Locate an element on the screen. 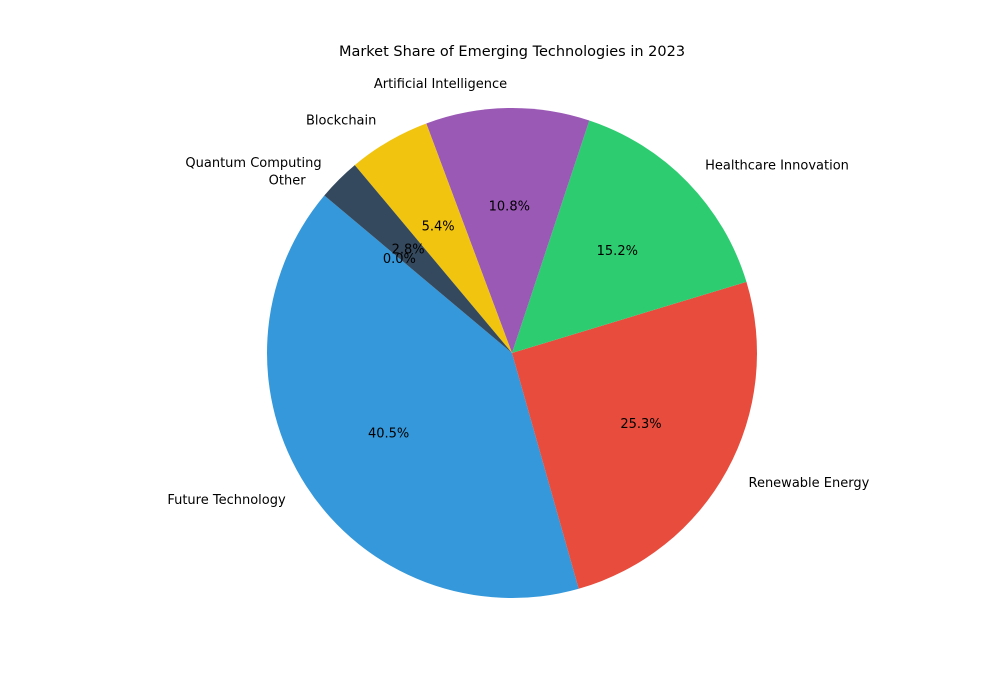 The width and height of the screenshot is (1000, 700). slice-label-renewable-energy: Renewable Energy is located at coordinates (809, 483).